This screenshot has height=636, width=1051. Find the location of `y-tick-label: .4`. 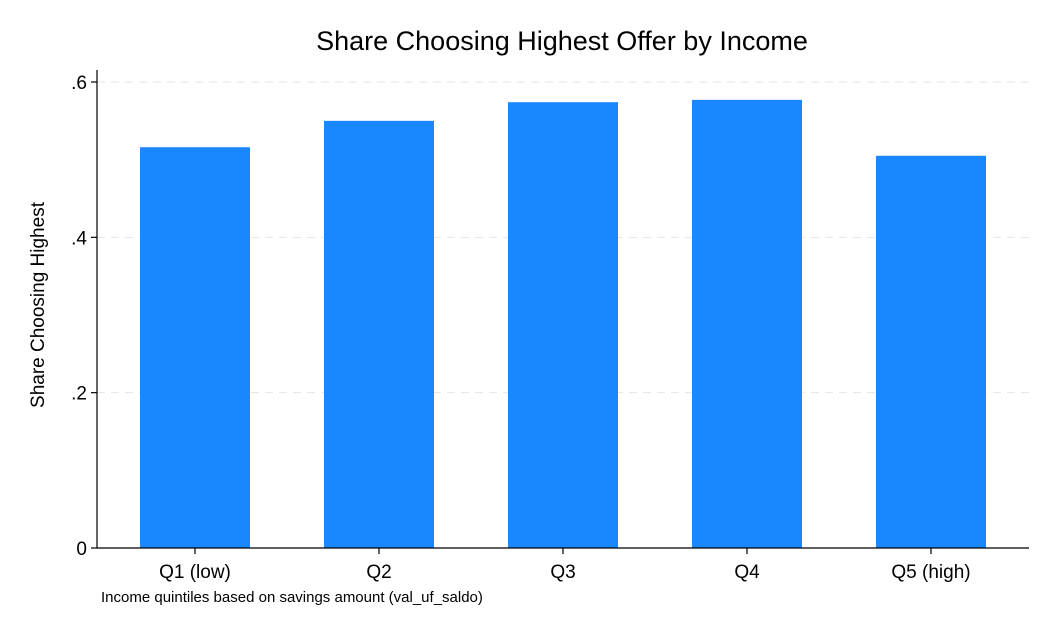

y-tick-label: .4 is located at coordinates (79, 238).